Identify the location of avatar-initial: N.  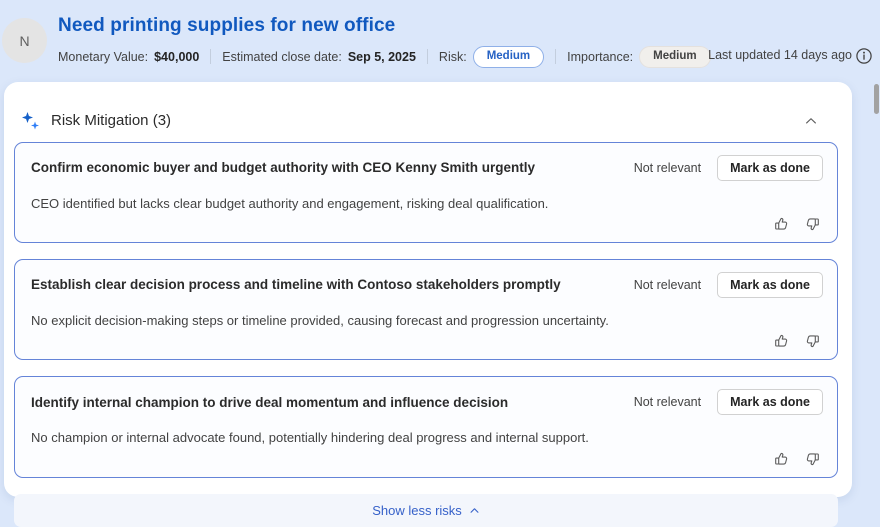
(24, 40).